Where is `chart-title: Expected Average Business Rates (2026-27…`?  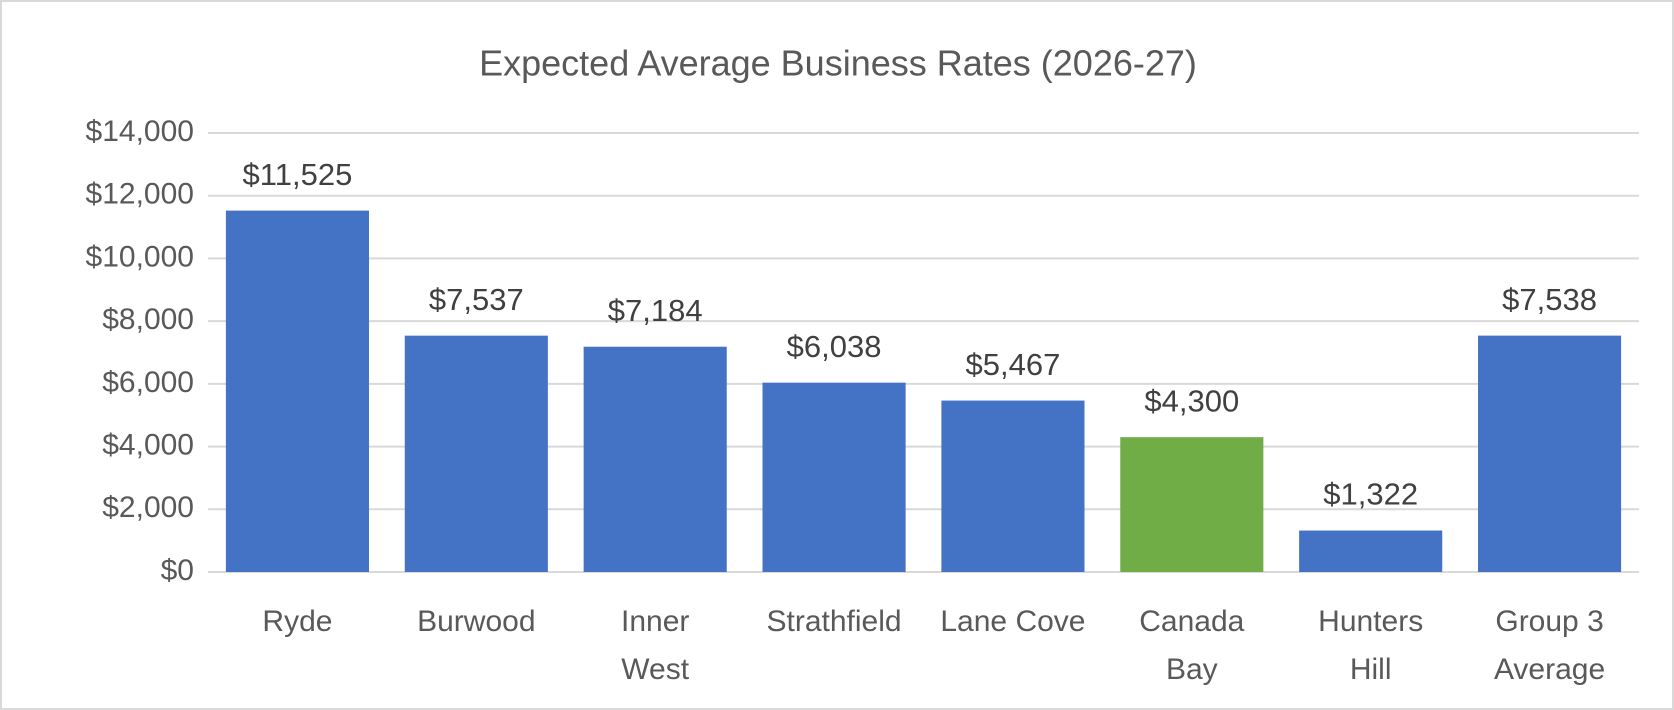
chart-title: Expected Average Business Rates (2026-27… is located at coordinates (838, 63).